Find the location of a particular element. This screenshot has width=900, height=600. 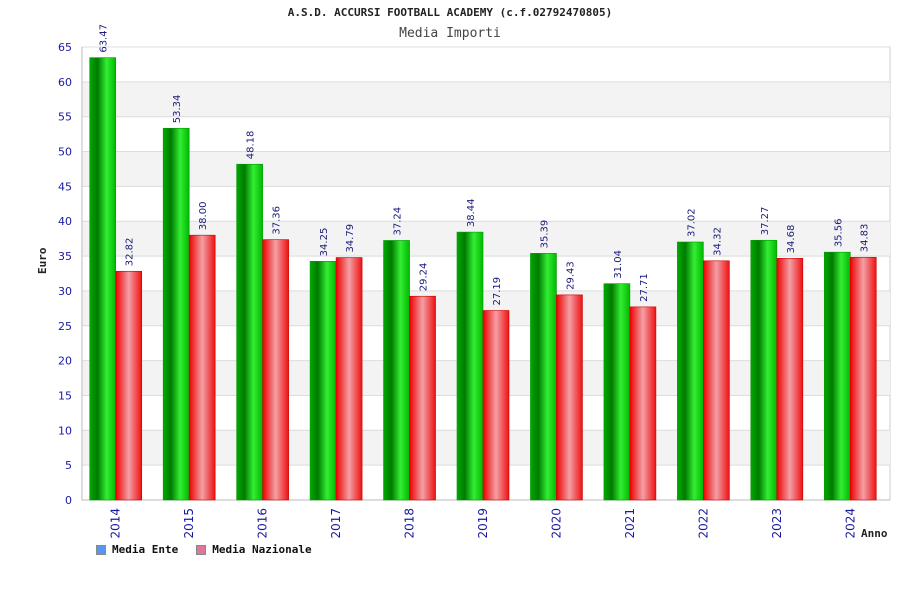

x-tick-label: 2016 is located at coordinates (263, 523).